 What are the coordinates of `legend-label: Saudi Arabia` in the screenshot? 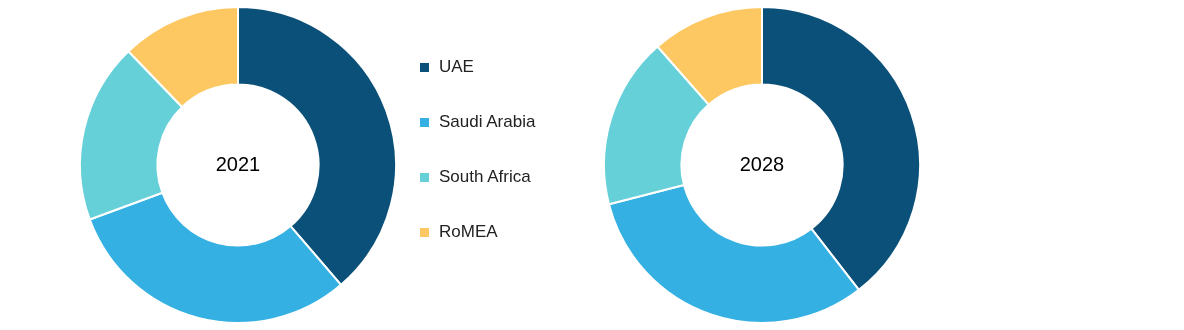 It's located at (487, 122).